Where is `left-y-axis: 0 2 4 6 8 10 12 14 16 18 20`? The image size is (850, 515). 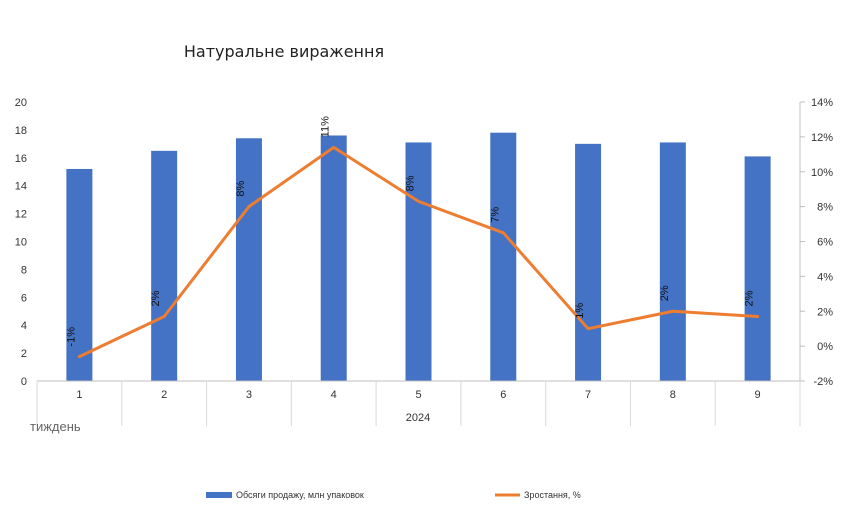
left-y-axis: 0 2 4 6 8 10 12 14 16 18 20 is located at coordinates (21, 242).